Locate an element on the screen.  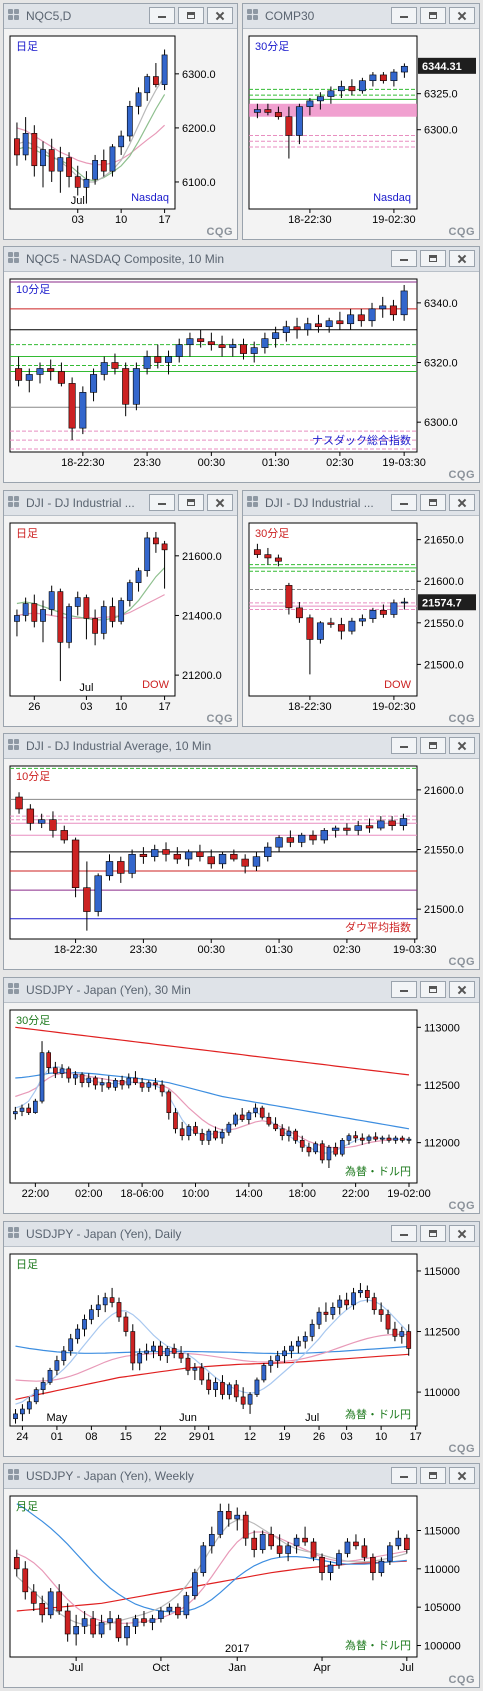
title-bar: NQC5 - NASDAQ Composite, 10 Min is located at coordinates (241, 259).